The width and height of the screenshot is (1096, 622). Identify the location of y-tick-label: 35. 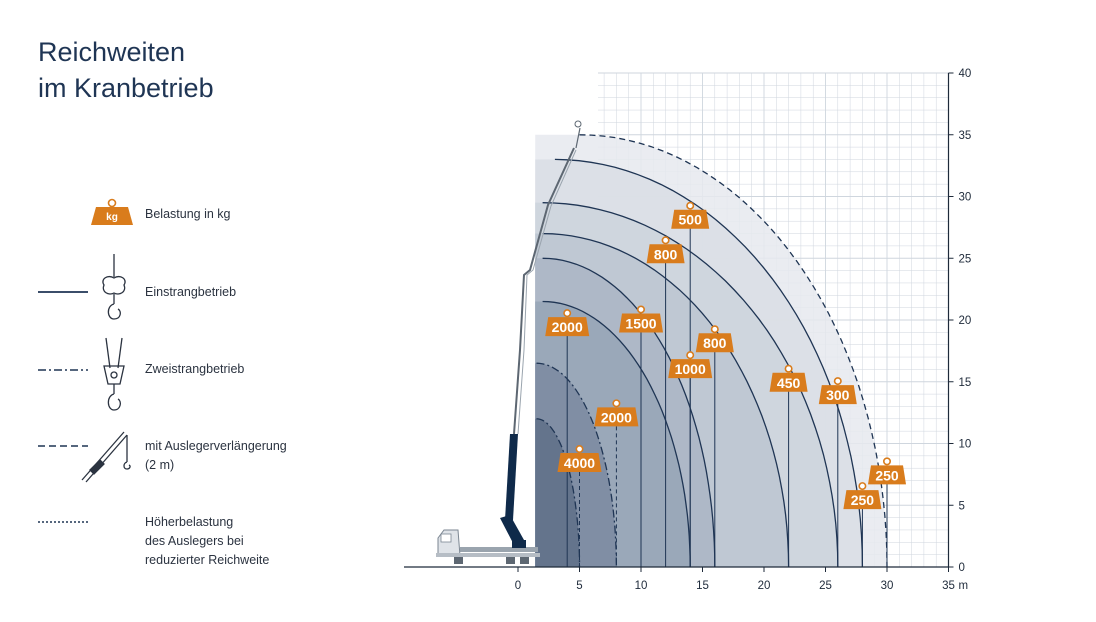
(965, 136).